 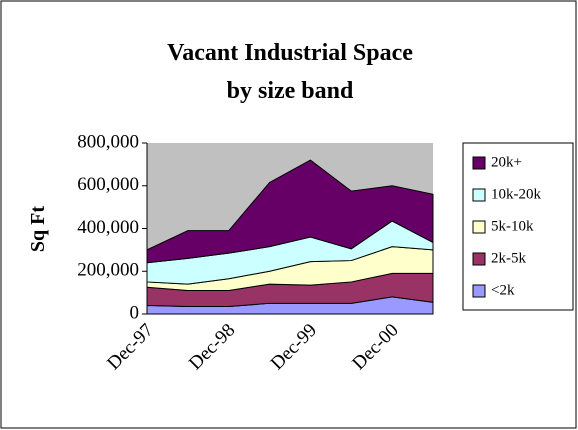 What do you see at coordinates (290, 53) in the screenshot?
I see `chart-title: Vacant Industrial Space` at bounding box center [290, 53].